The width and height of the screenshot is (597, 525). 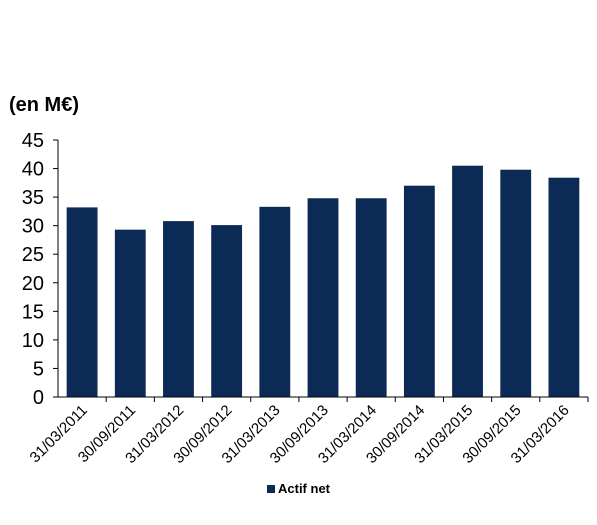 What do you see at coordinates (33, 198) in the screenshot?
I see `y-tick-label: 35` at bounding box center [33, 198].